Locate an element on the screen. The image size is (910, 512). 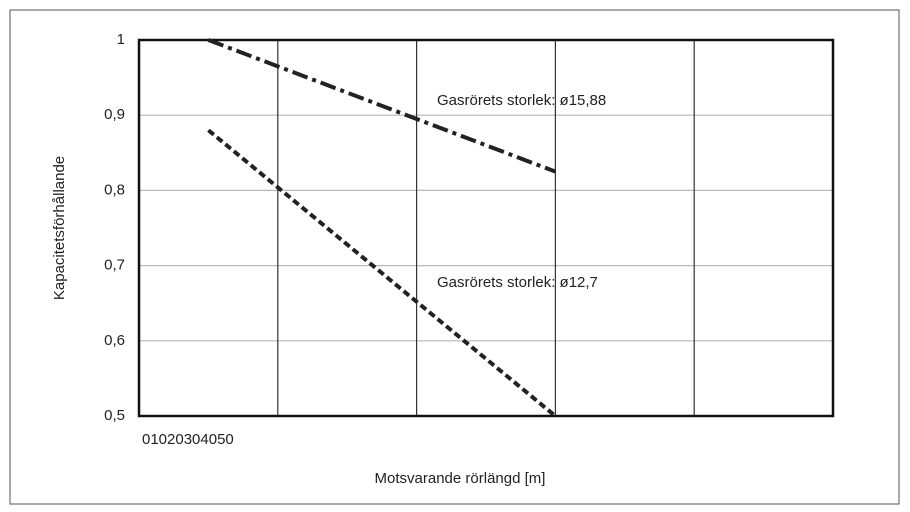
y-tick-label: 0,5 is located at coordinates (114, 415).